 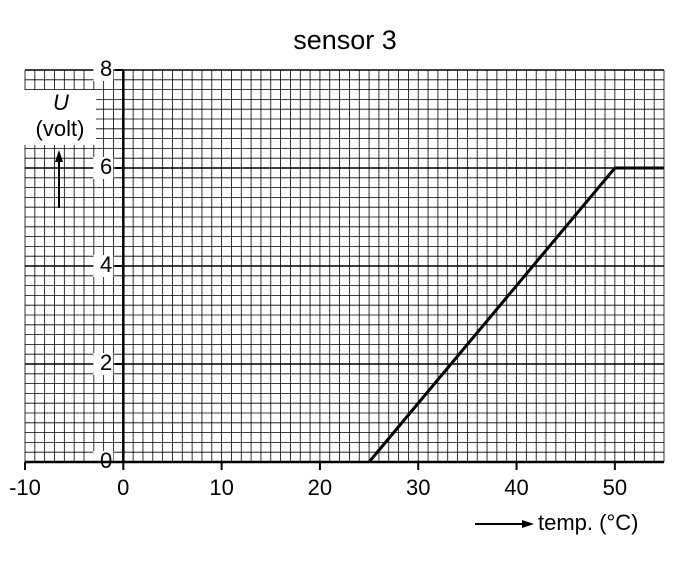 What do you see at coordinates (528, 524) in the screenshot?
I see `x-arrow-head` at bounding box center [528, 524].